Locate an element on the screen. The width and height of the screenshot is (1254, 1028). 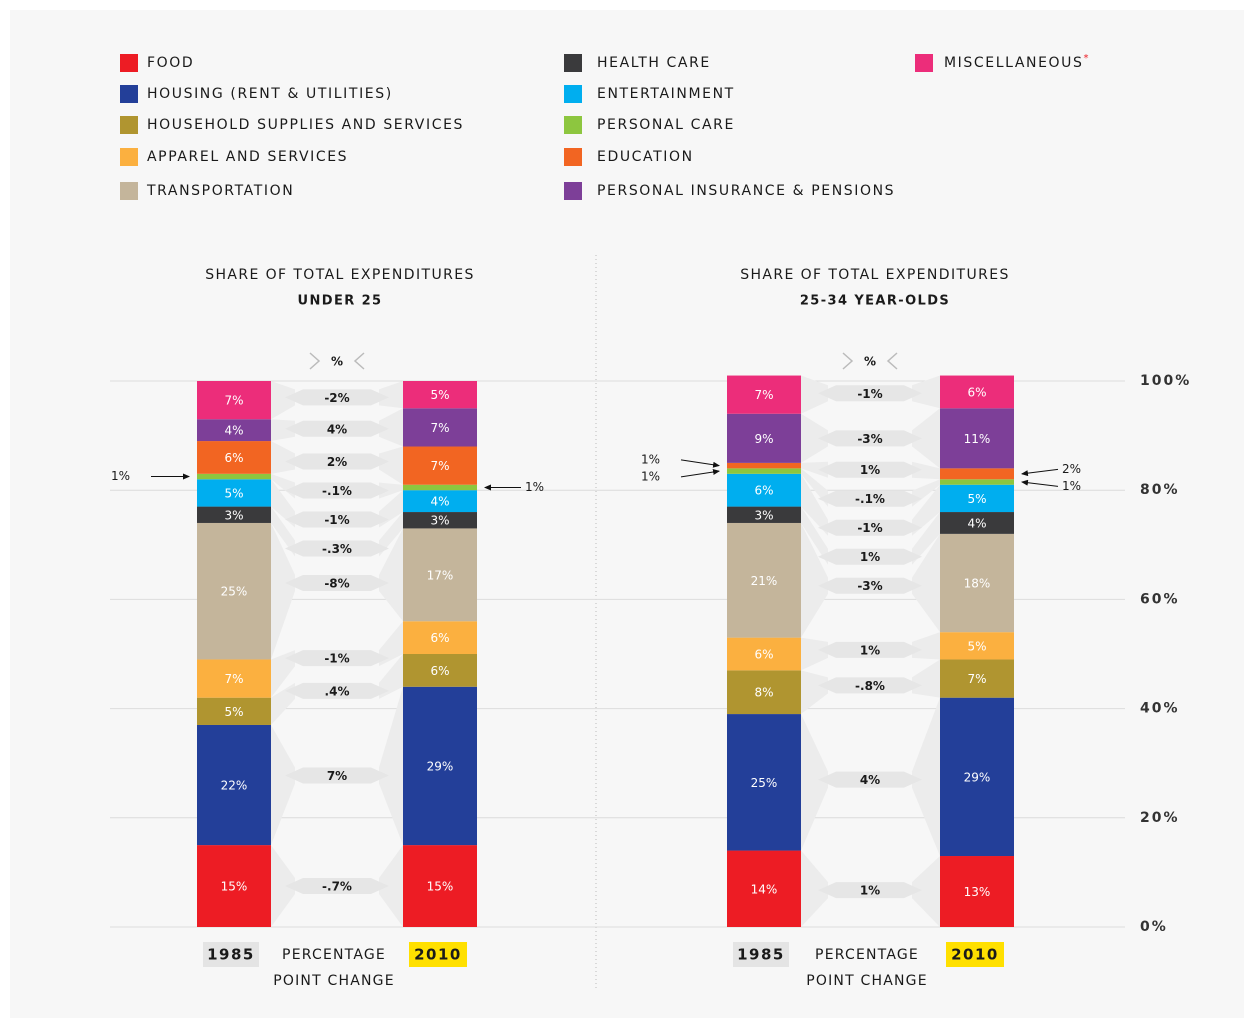
change-header: % is located at coordinates (337, 362).